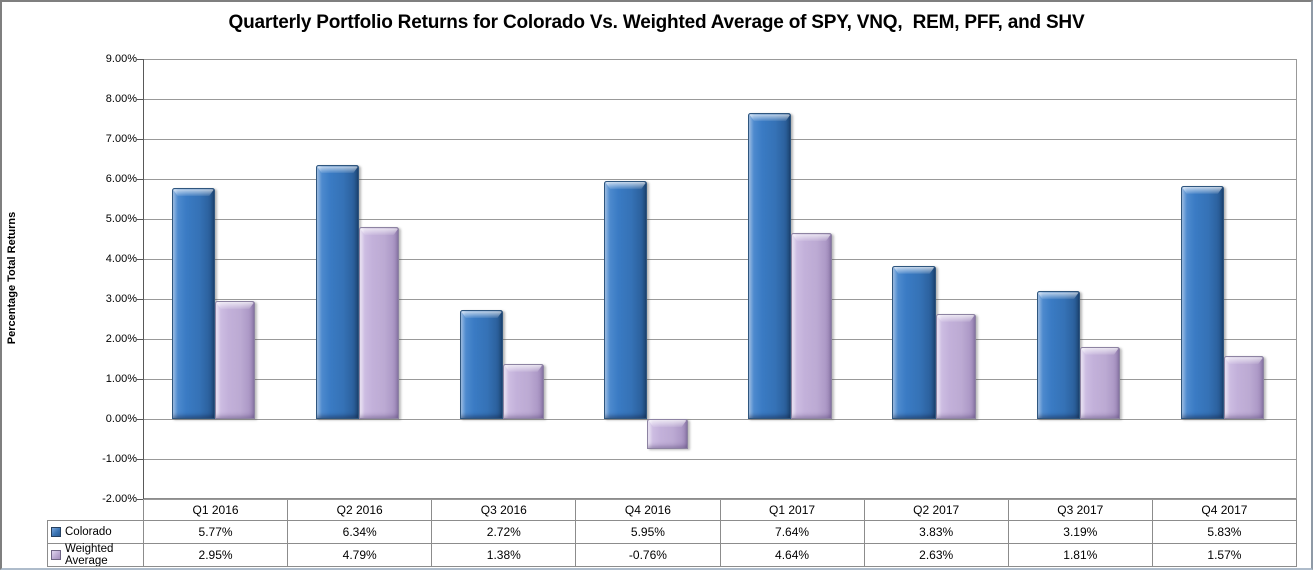 This screenshot has width=1313, height=570. Describe the element at coordinates (359, 509) in the screenshot. I see `table-header-q2-2016: Q2 2016` at that location.